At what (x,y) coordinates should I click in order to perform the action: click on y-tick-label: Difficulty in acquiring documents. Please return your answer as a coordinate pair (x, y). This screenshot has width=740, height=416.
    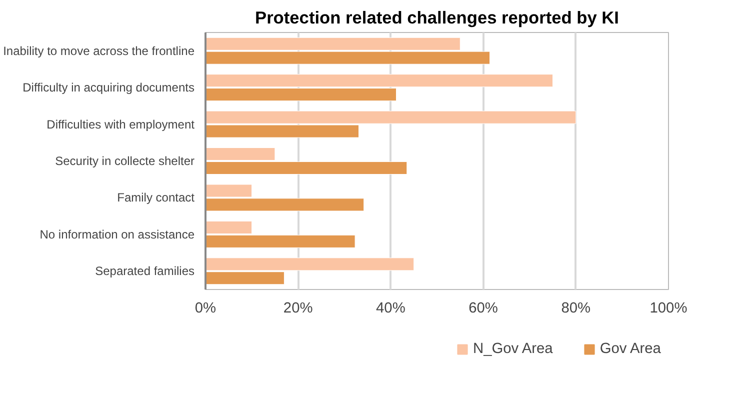
    Looking at the image, I should click on (108, 87).